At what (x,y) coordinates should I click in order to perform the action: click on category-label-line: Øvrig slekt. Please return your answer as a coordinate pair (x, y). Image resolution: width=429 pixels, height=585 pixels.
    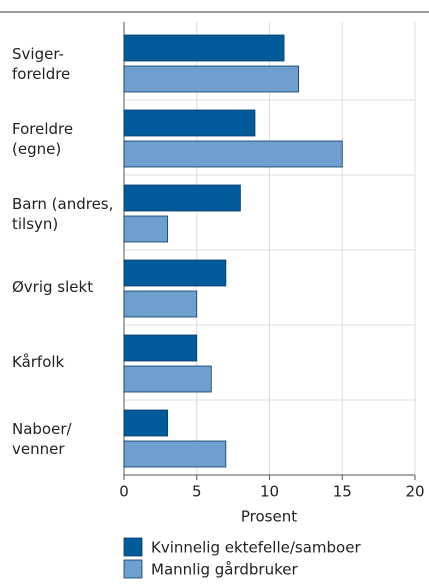
    Looking at the image, I should click on (52, 287).